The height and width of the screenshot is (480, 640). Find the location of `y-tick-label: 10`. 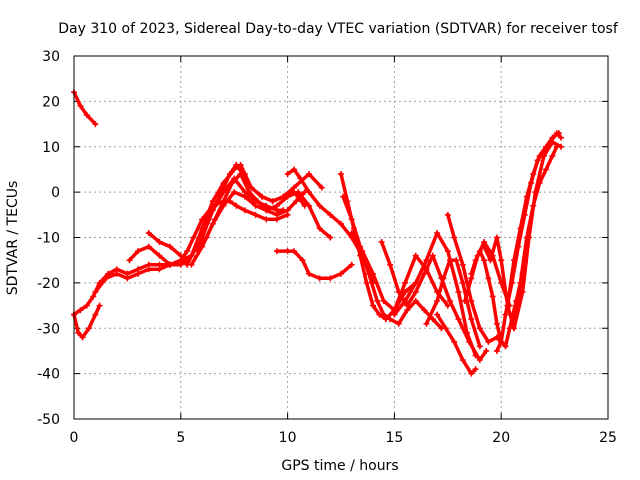

y-tick-label: 10 is located at coordinates (51, 148).